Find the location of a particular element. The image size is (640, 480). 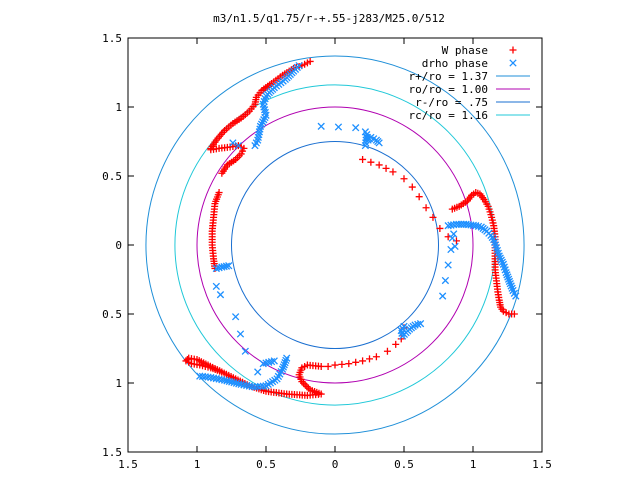

x-tick-label: 0 is located at coordinates (335, 464).